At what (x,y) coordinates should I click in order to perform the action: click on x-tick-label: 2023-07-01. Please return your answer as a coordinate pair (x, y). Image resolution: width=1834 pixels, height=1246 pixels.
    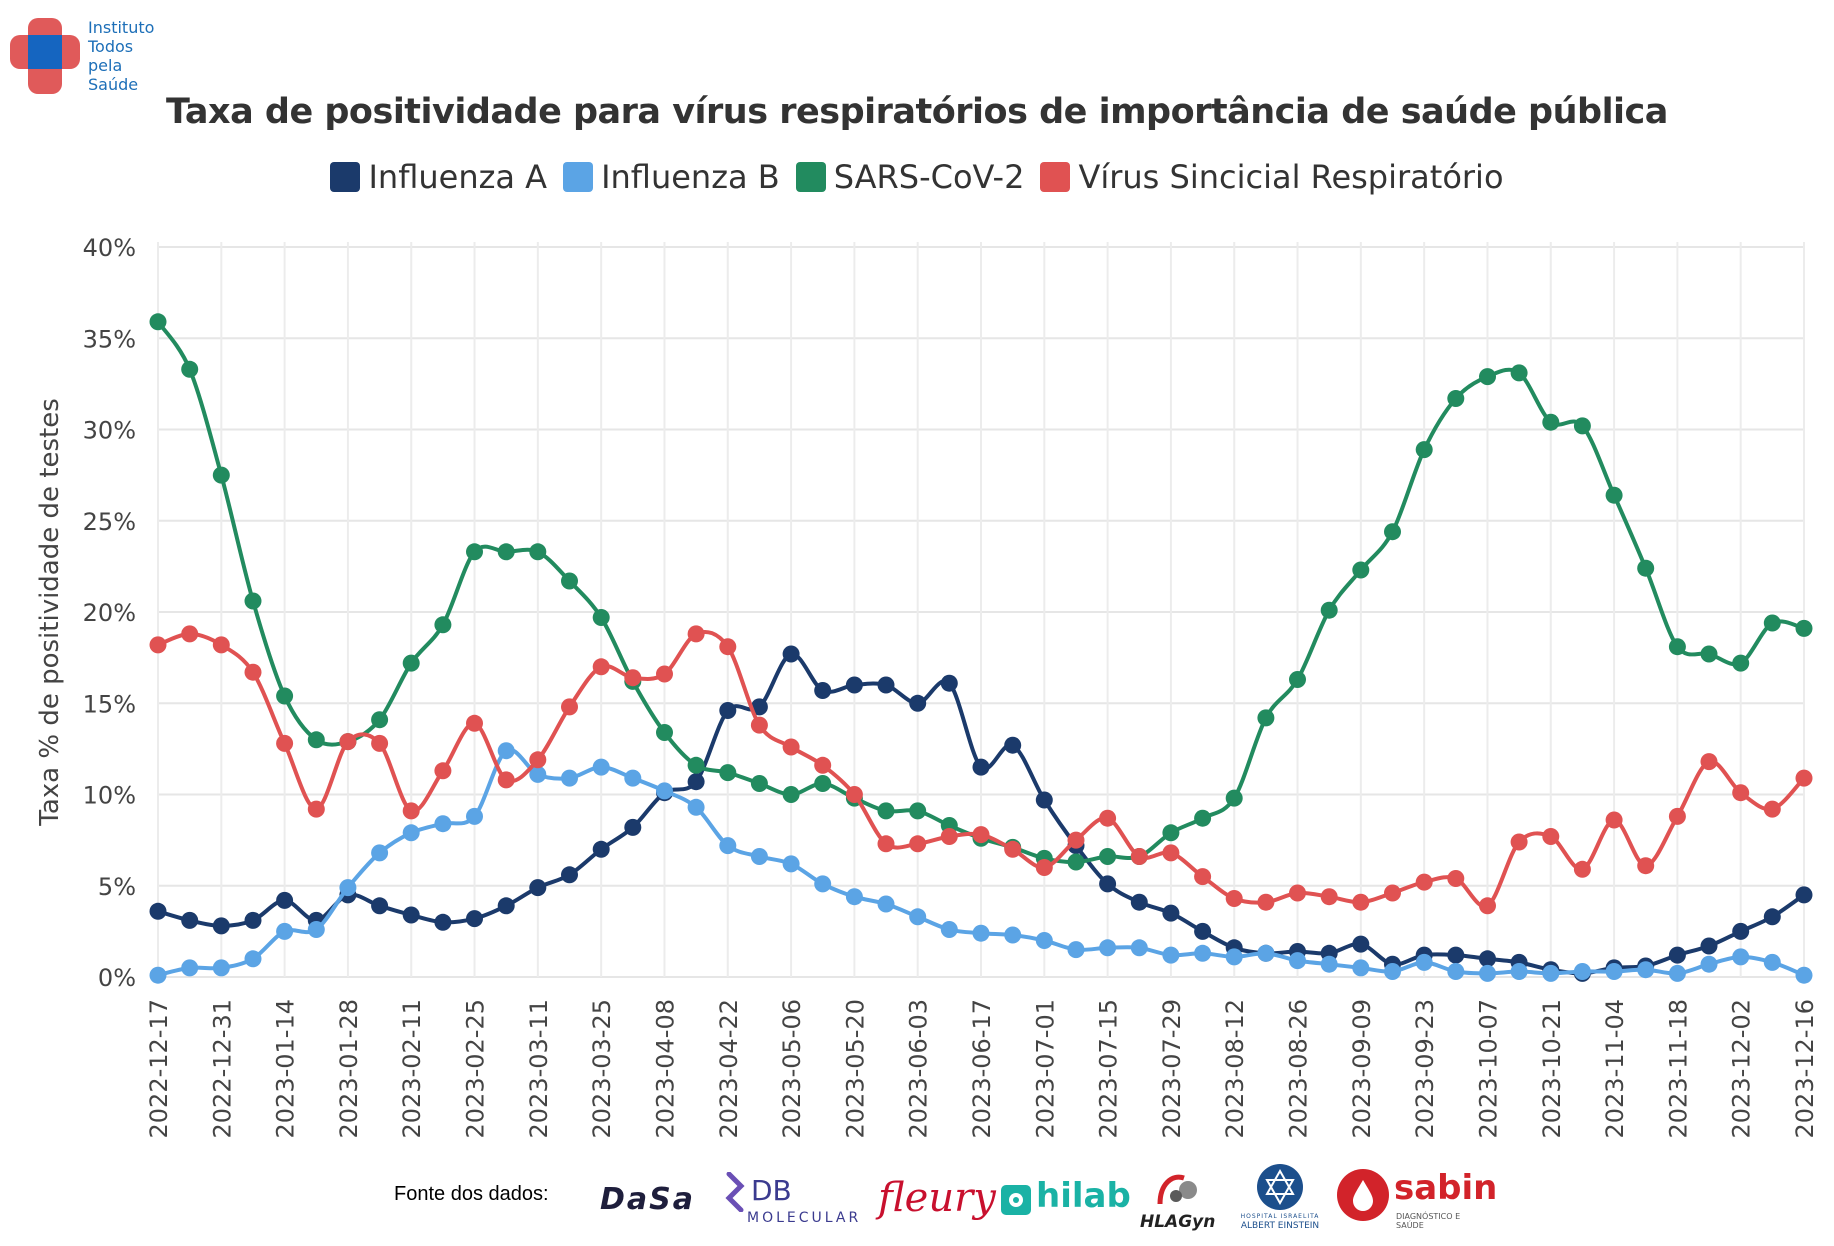
    Looking at the image, I should click on (1045, 1068).